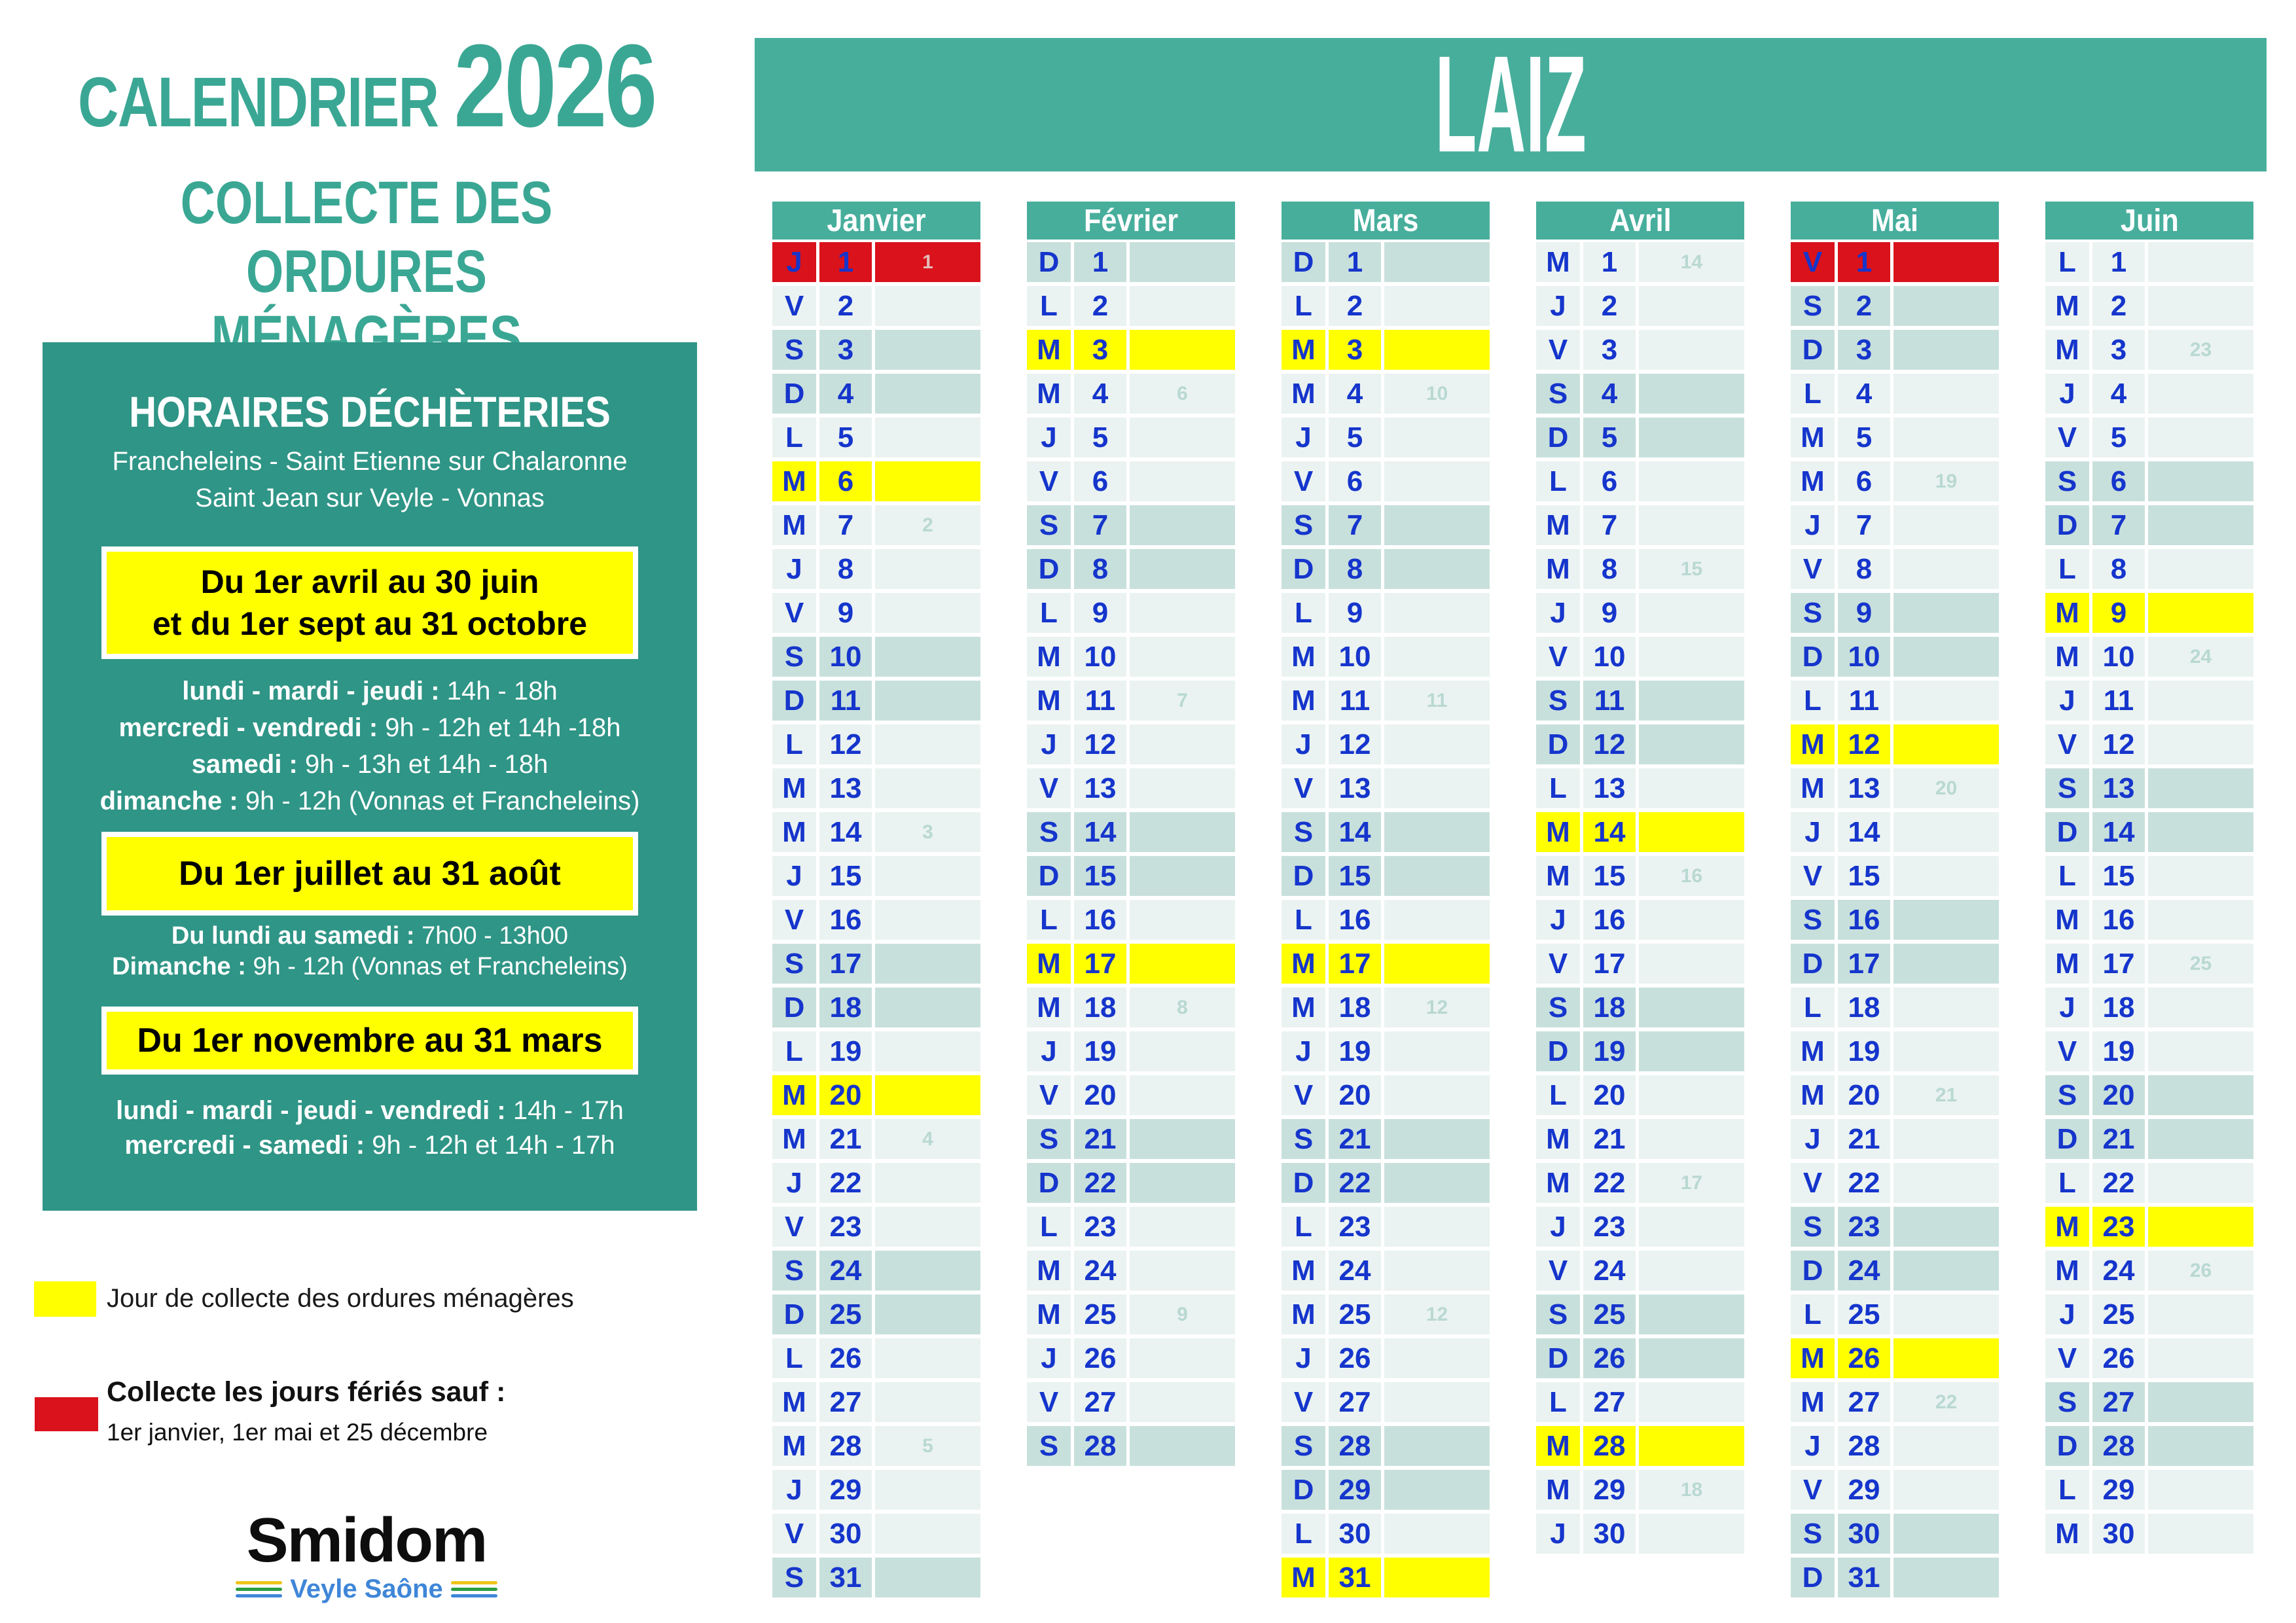 Image resolution: width=2296 pixels, height=1623 pixels. What do you see at coordinates (1182, 1008) in the screenshot?
I see `week-number-cell: 8` at bounding box center [1182, 1008].